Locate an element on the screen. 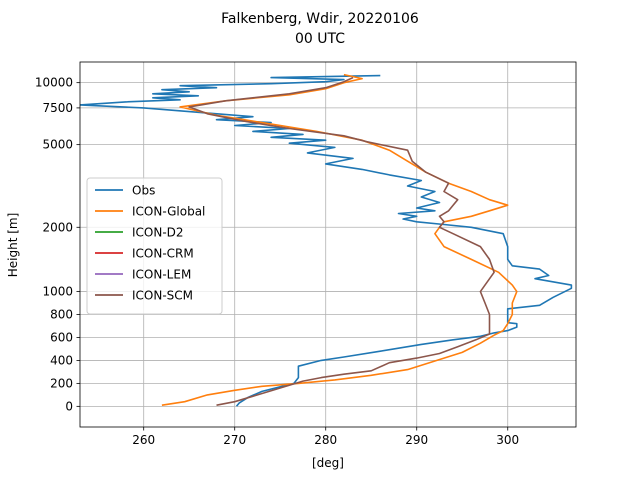 This screenshot has width=640, height=480. legend-label-icon-crm: ICON-CRM is located at coordinates (163, 254).